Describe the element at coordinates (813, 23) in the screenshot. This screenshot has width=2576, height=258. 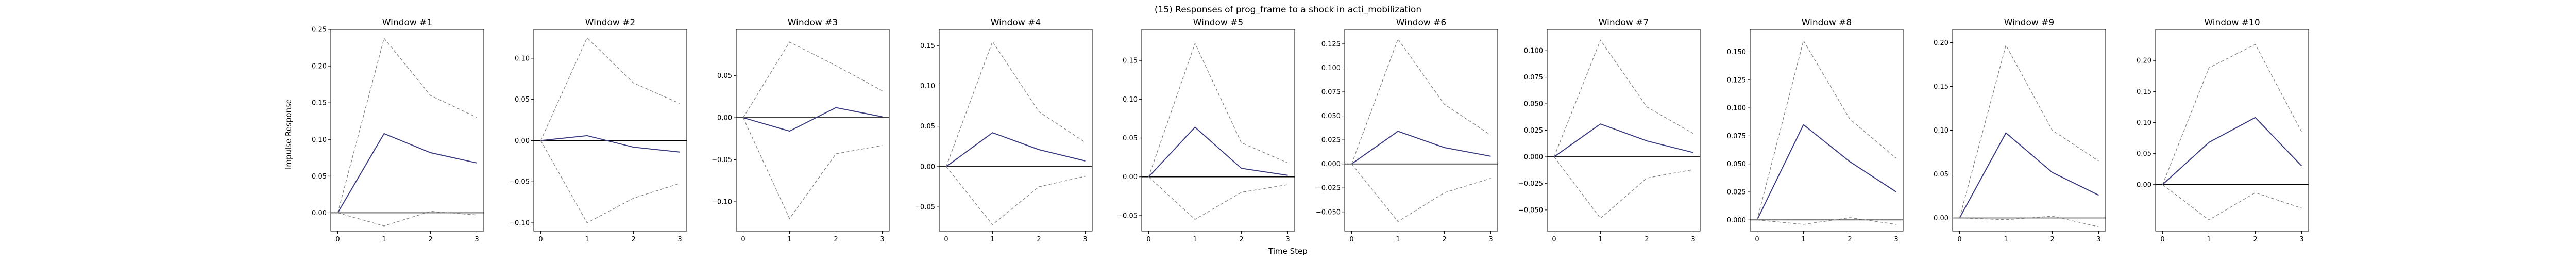
I see `panel-title: Window #3` at that location.